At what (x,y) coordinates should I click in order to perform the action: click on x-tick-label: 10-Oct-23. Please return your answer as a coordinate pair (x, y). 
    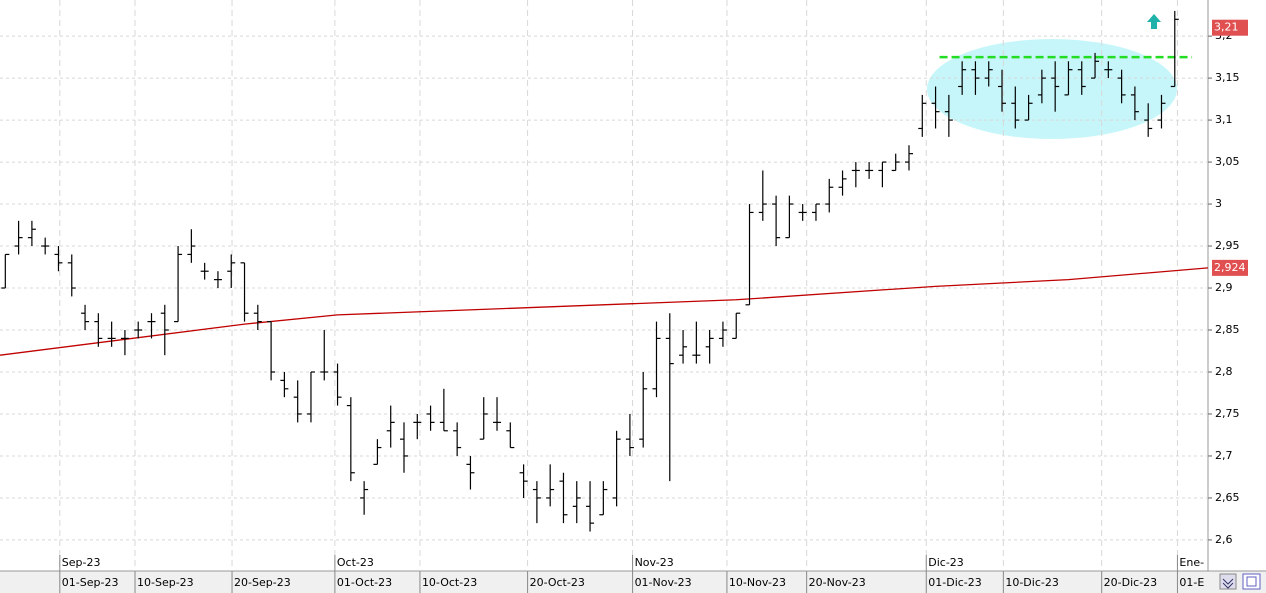
    Looking at the image, I should click on (449, 582).